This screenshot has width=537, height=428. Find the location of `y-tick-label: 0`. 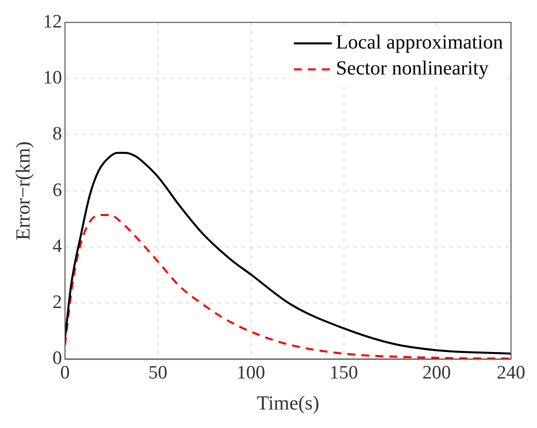

y-tick-label: 0 is located at coordinates (57, 359).